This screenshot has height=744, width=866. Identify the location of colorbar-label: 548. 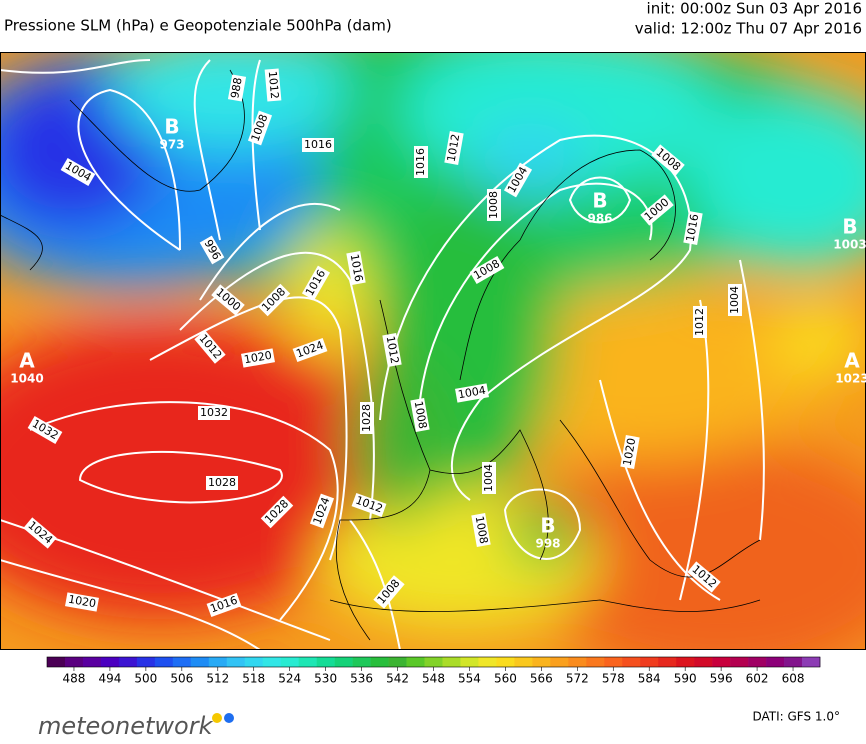
(433, 679).